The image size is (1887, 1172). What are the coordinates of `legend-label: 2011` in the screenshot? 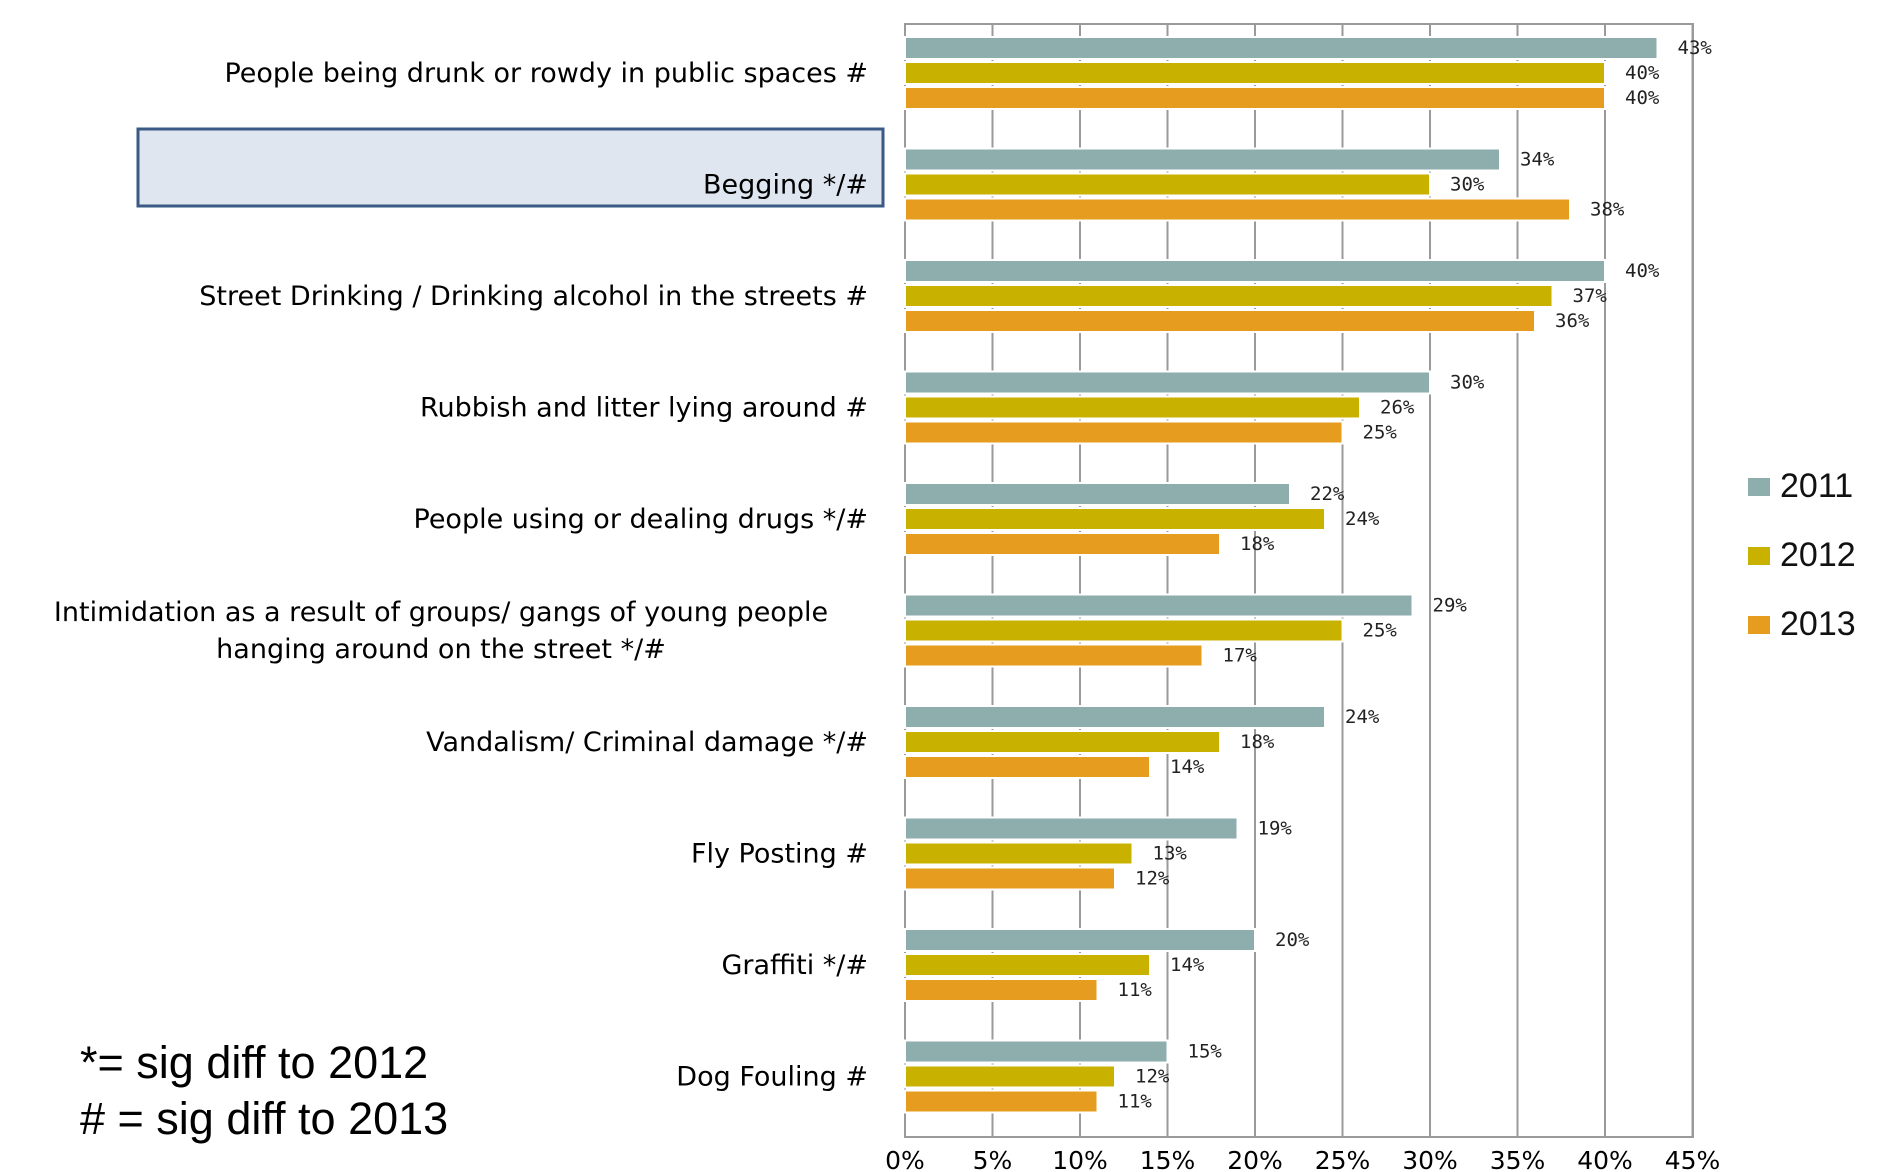 It's located at (1816, 486).